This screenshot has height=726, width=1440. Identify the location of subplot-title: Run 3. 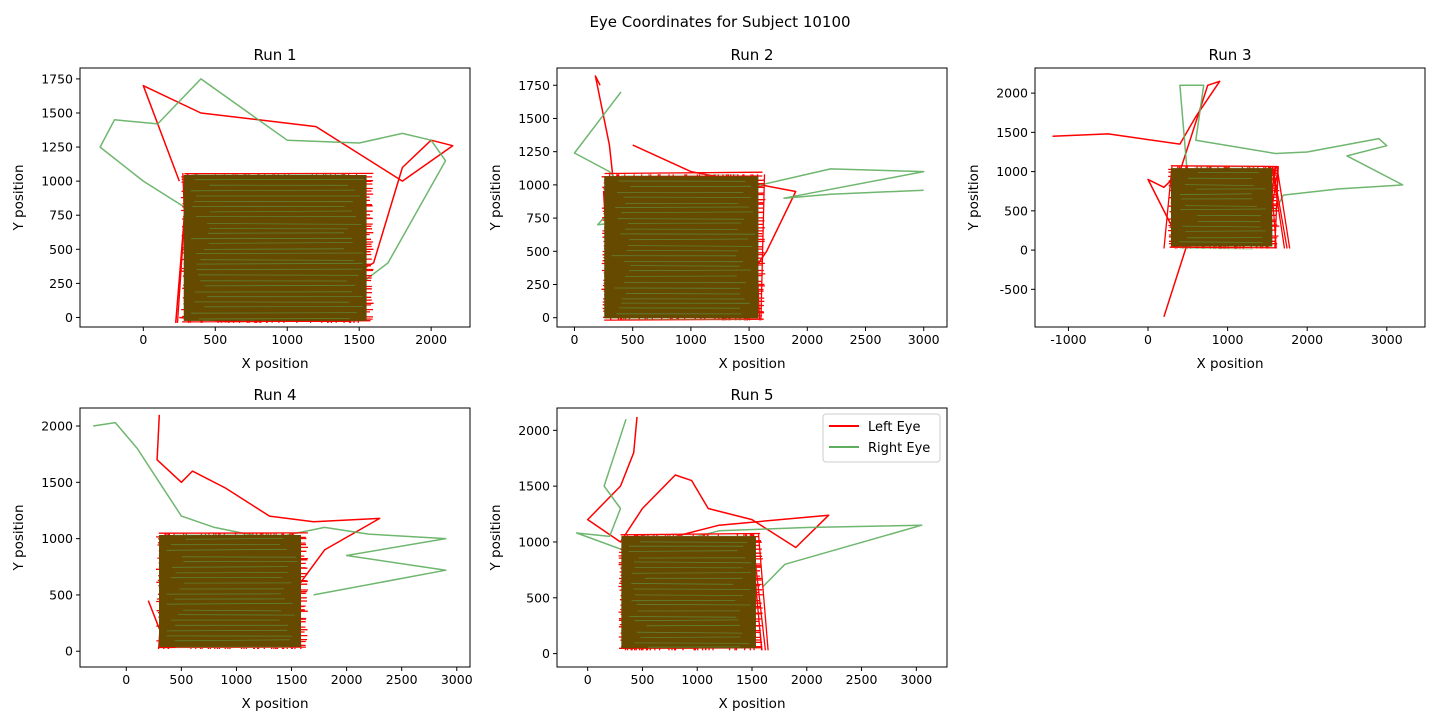
(1229, 55).